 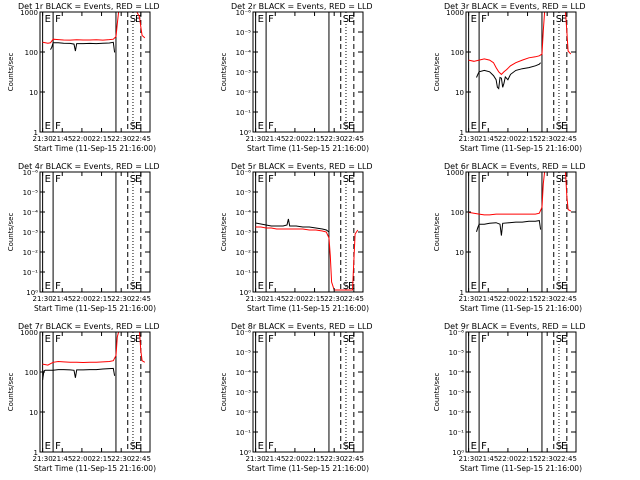 What do you see at coordinates (515, 166) in the screenshot?
I see `chart-title: Det 6r BLACK = Events, RED = LLD` at bounding box center [515, 166].